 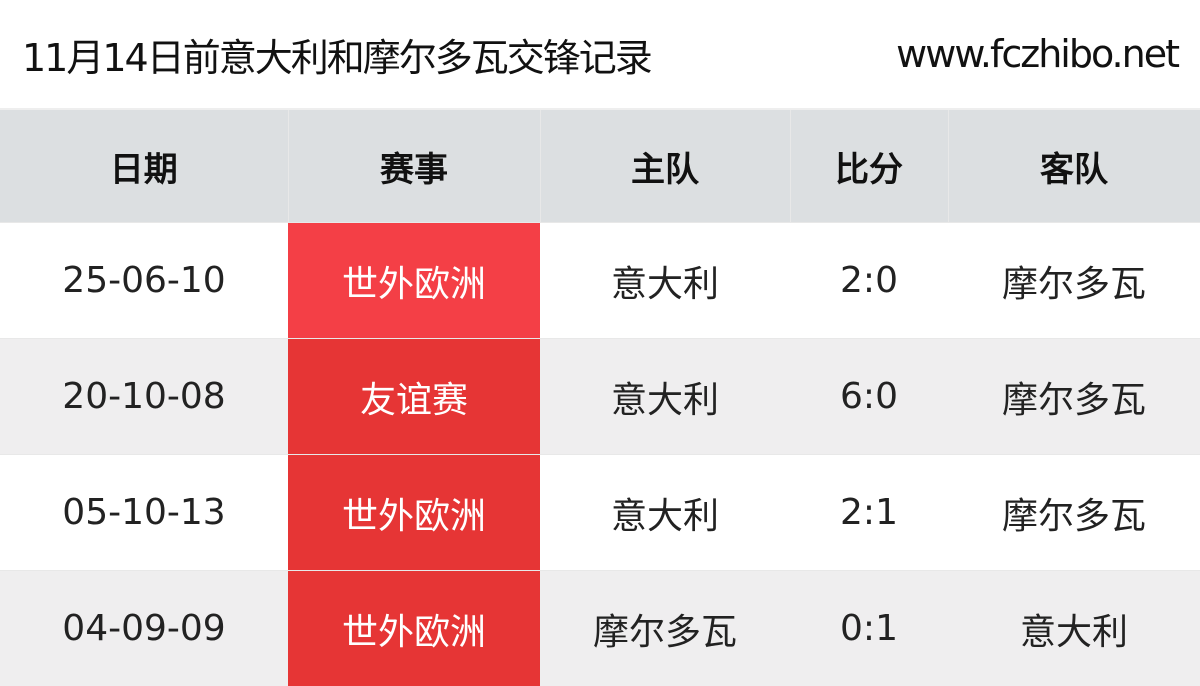 I want to click on header-home: 主队, so click(x=665, y=166).